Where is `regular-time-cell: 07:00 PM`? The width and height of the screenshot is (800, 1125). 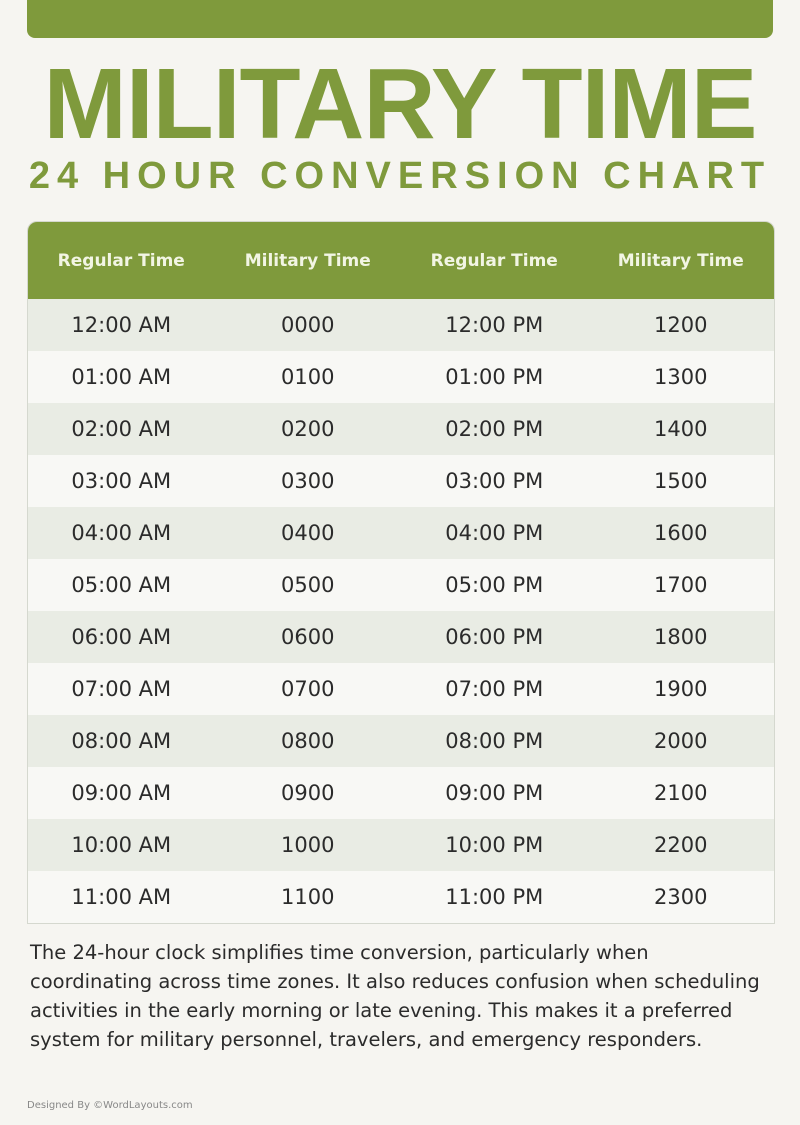 regular-time-cell: 07:00 PM is located at coordinates (494, 689).